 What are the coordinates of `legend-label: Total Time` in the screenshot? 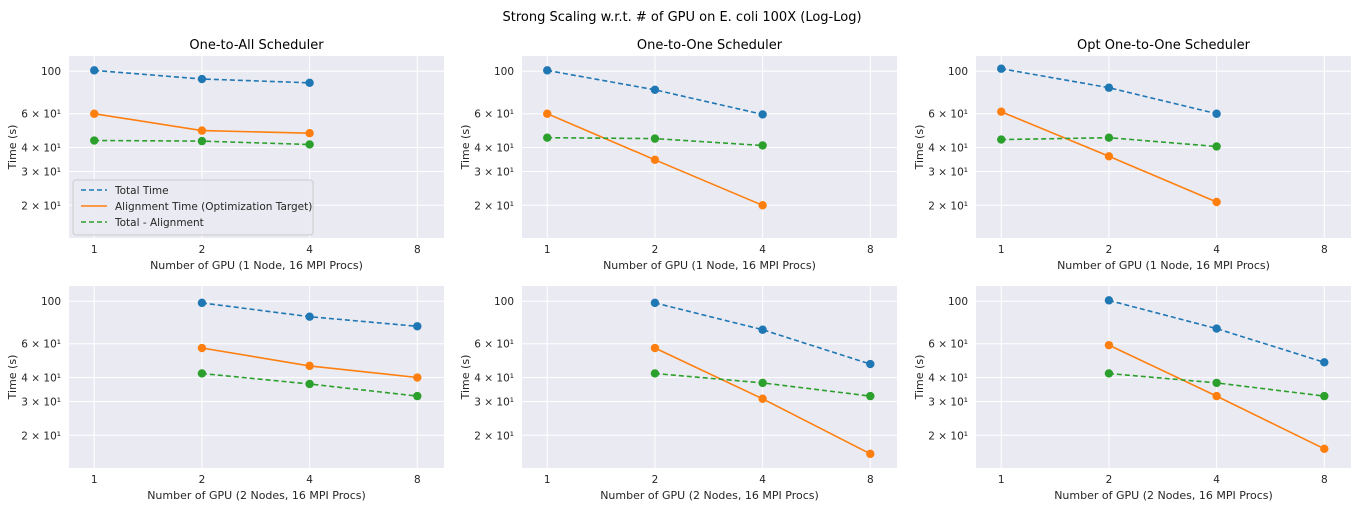 It's located at (141, 191).